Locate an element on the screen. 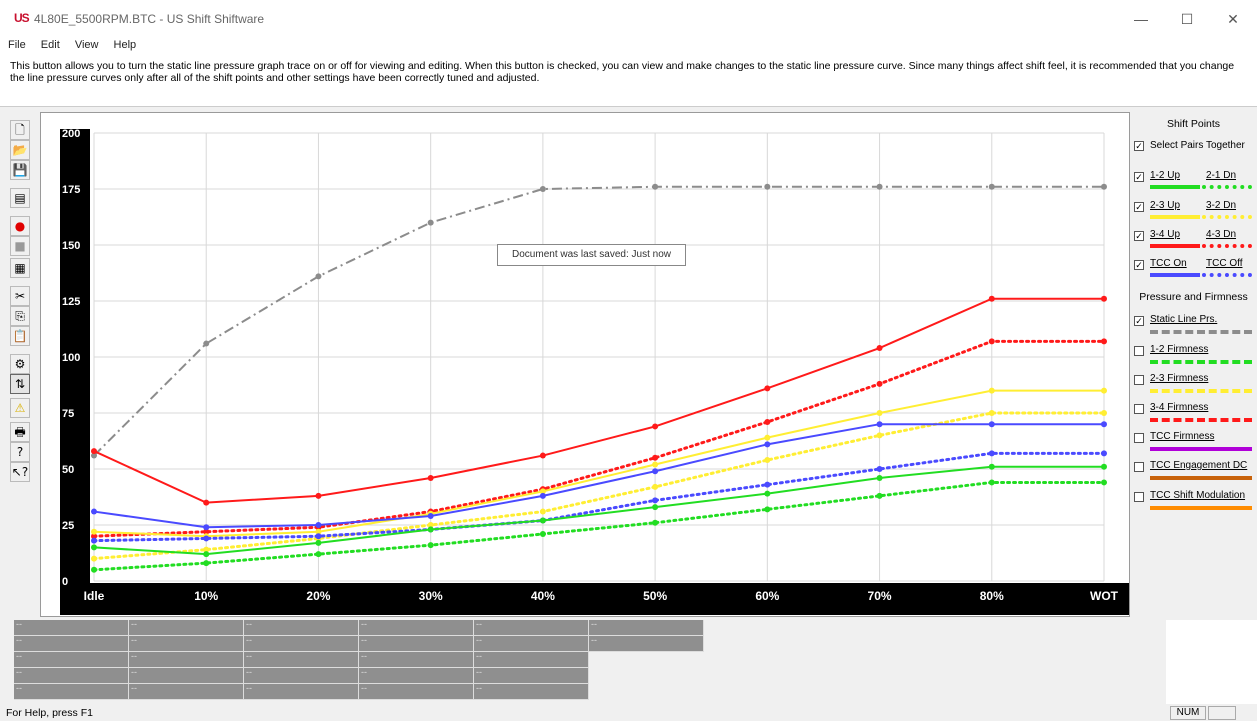 The image size is (1257, 721). record-icon: ● is located at coordinates (20, 226).